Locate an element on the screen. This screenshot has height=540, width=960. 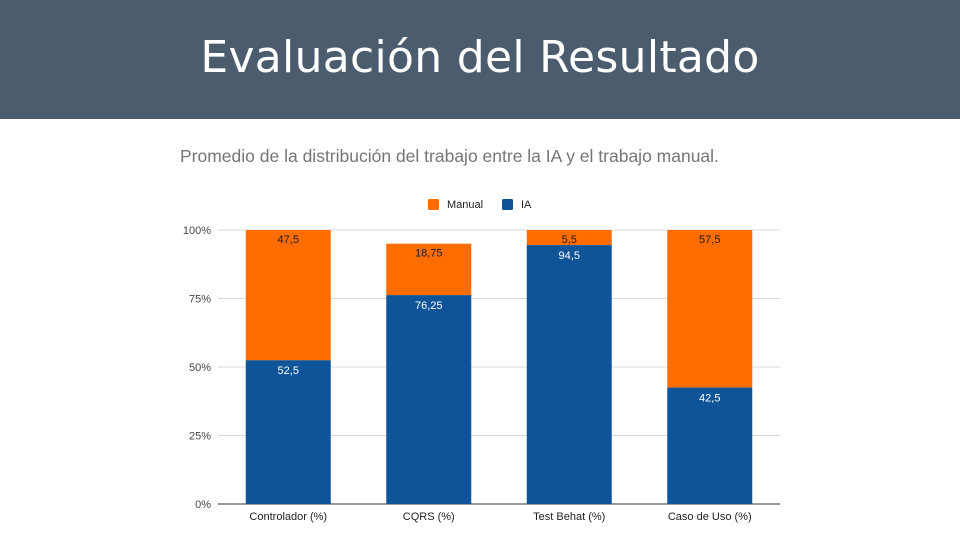
x-tick-label: Controlador (%) is located at coordinates (288, 517).